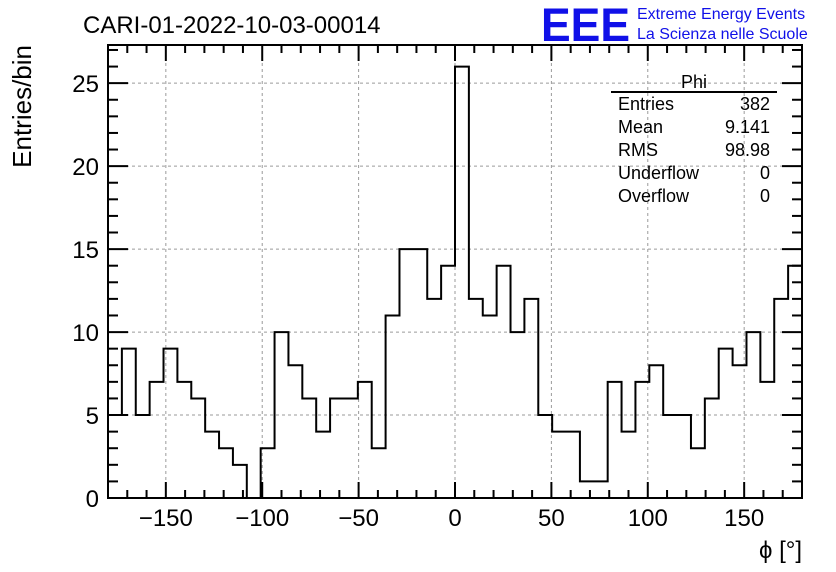  What do you see at coordinates (166, 518) in the screenshot?
I see `x-tick-label: −150` at bounding box center [166, 518].